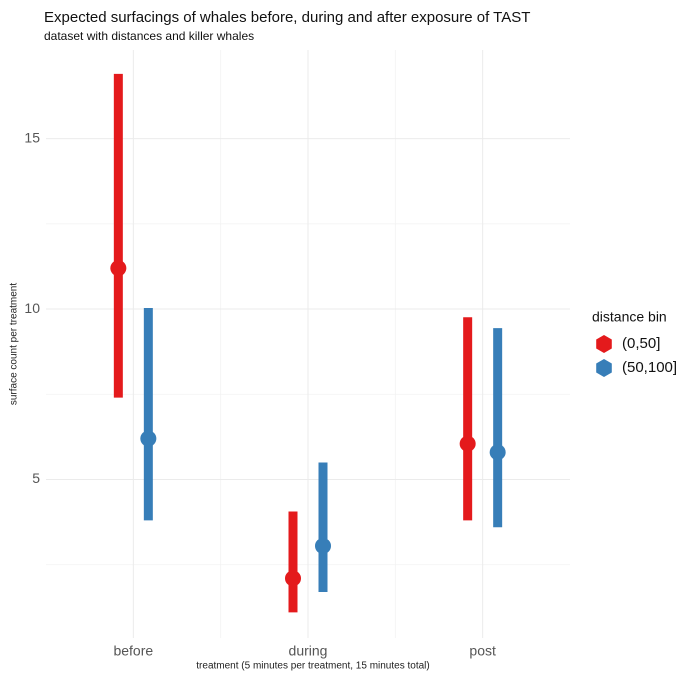 The width and height of the screenshot is (683, 680). Describe the element at coordinates (308, 651) in the screenshot. I see `x-tick-label: during` at that location.